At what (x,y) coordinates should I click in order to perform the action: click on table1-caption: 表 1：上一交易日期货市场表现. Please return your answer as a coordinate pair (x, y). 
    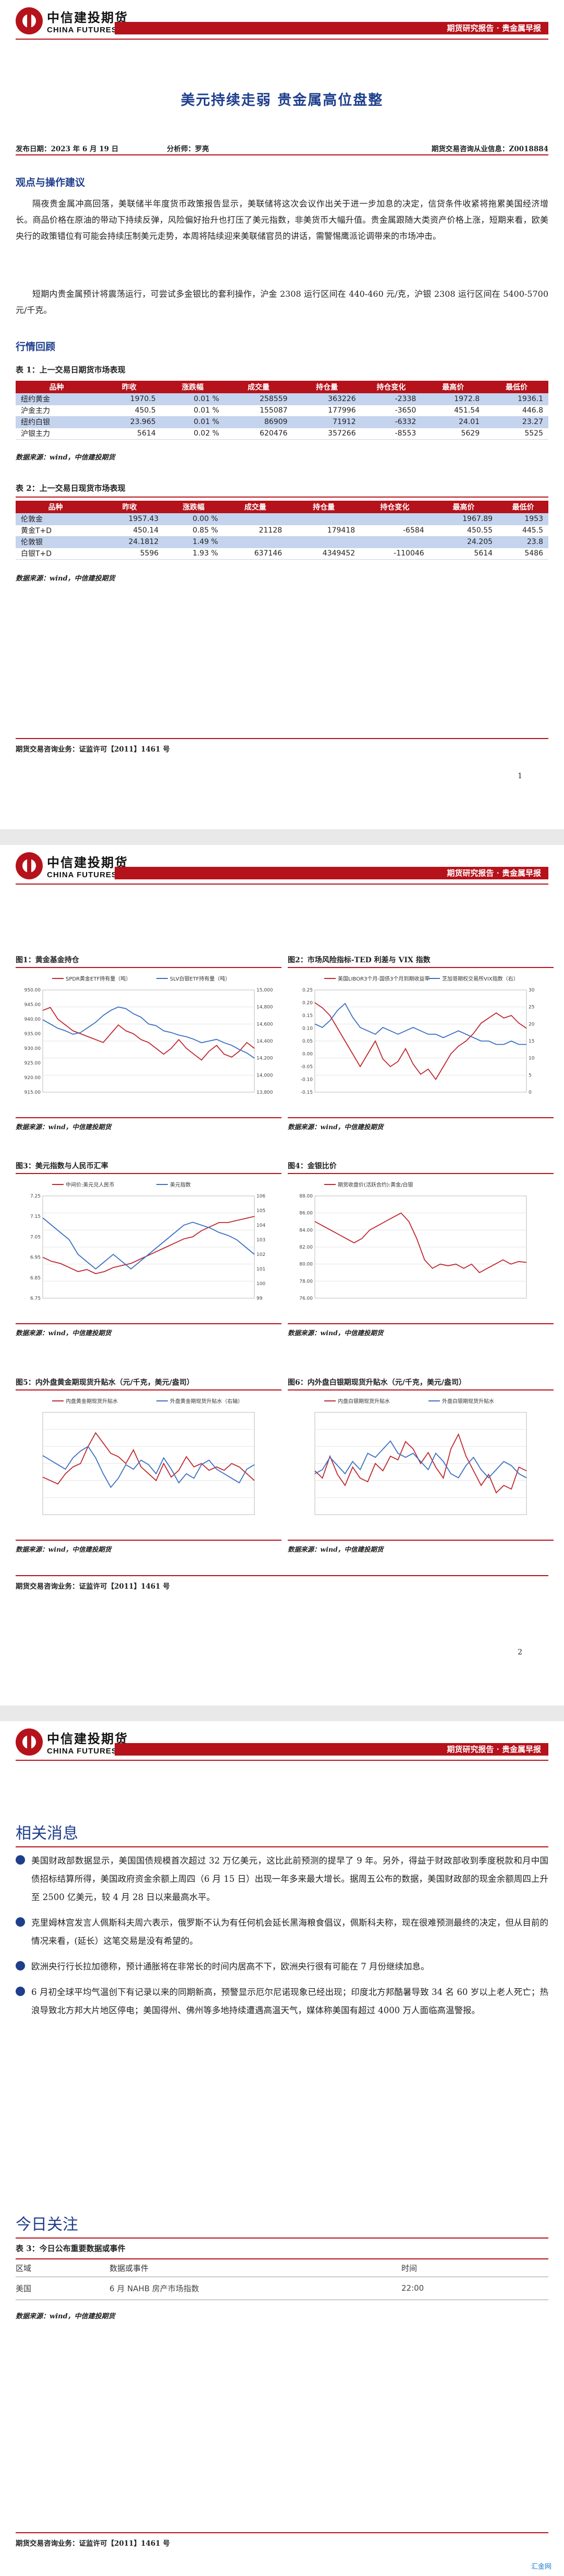
    Looking at the image, I should click on (71, 369).